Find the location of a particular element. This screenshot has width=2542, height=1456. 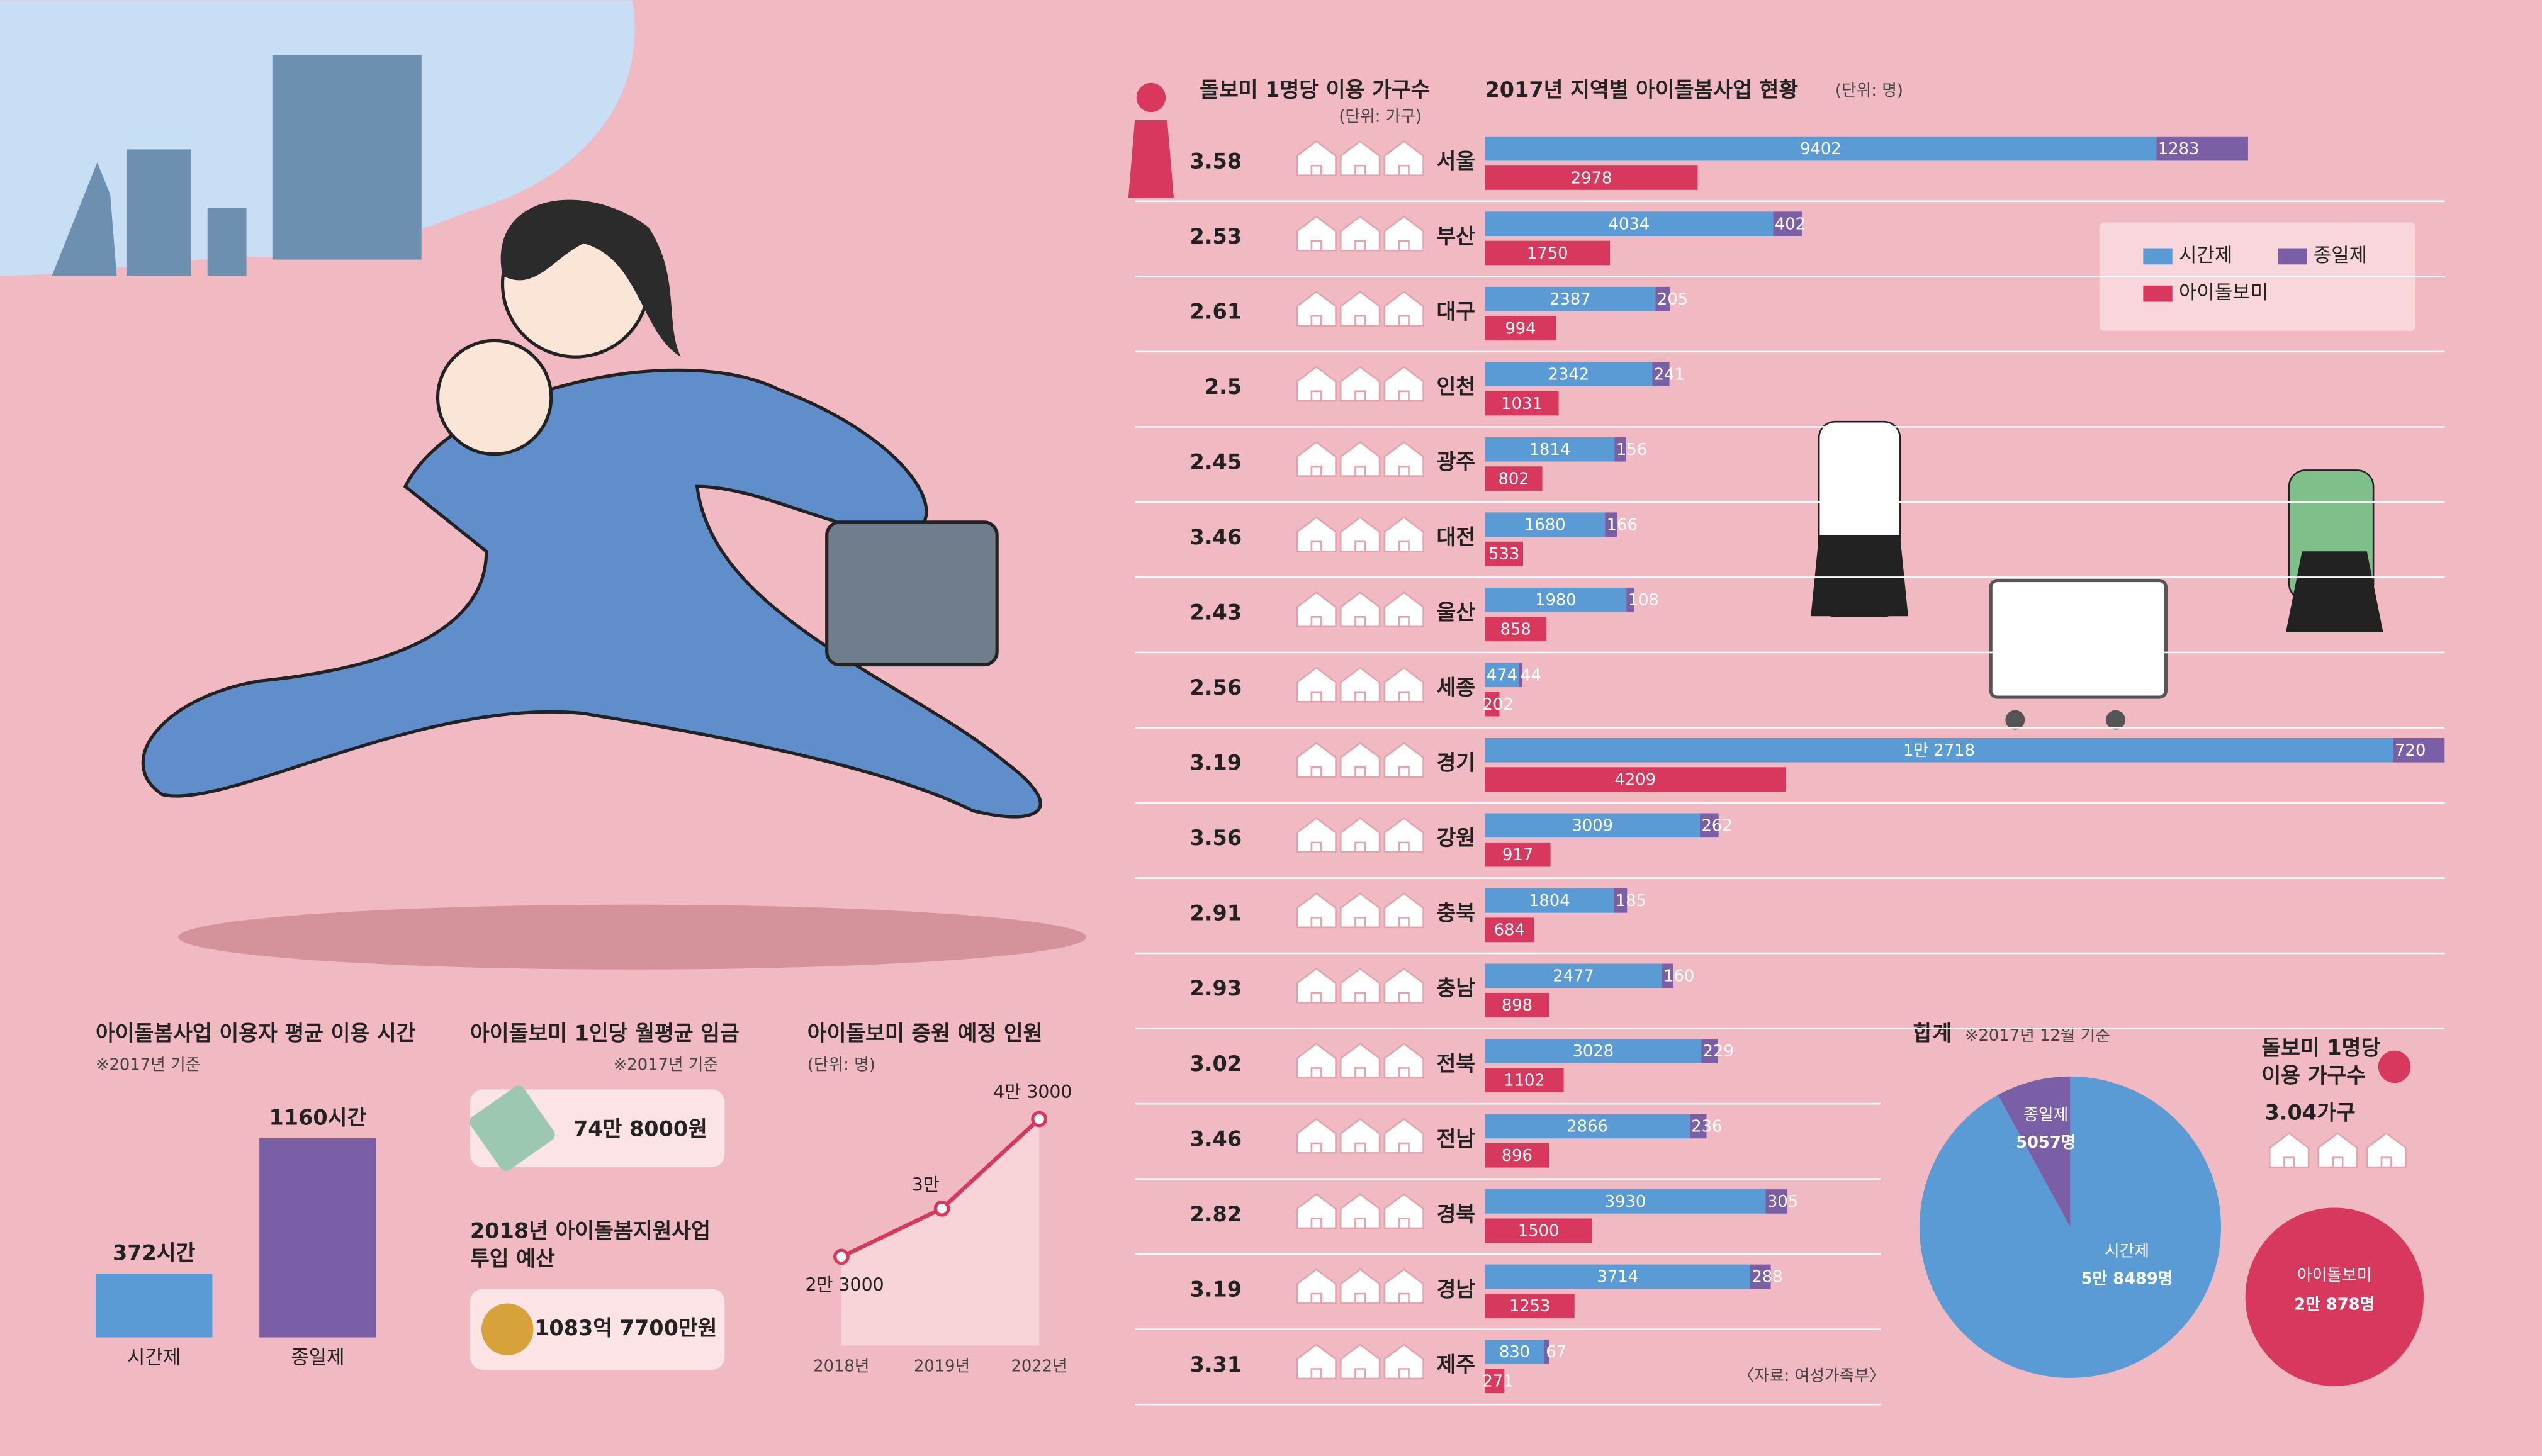

legend-label: 종일제 is located at coordinates (2340, 255).